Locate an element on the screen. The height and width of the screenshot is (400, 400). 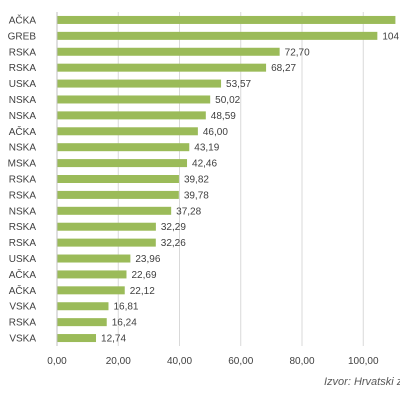
category-label: MSKA is located at coordinates (22, 164).